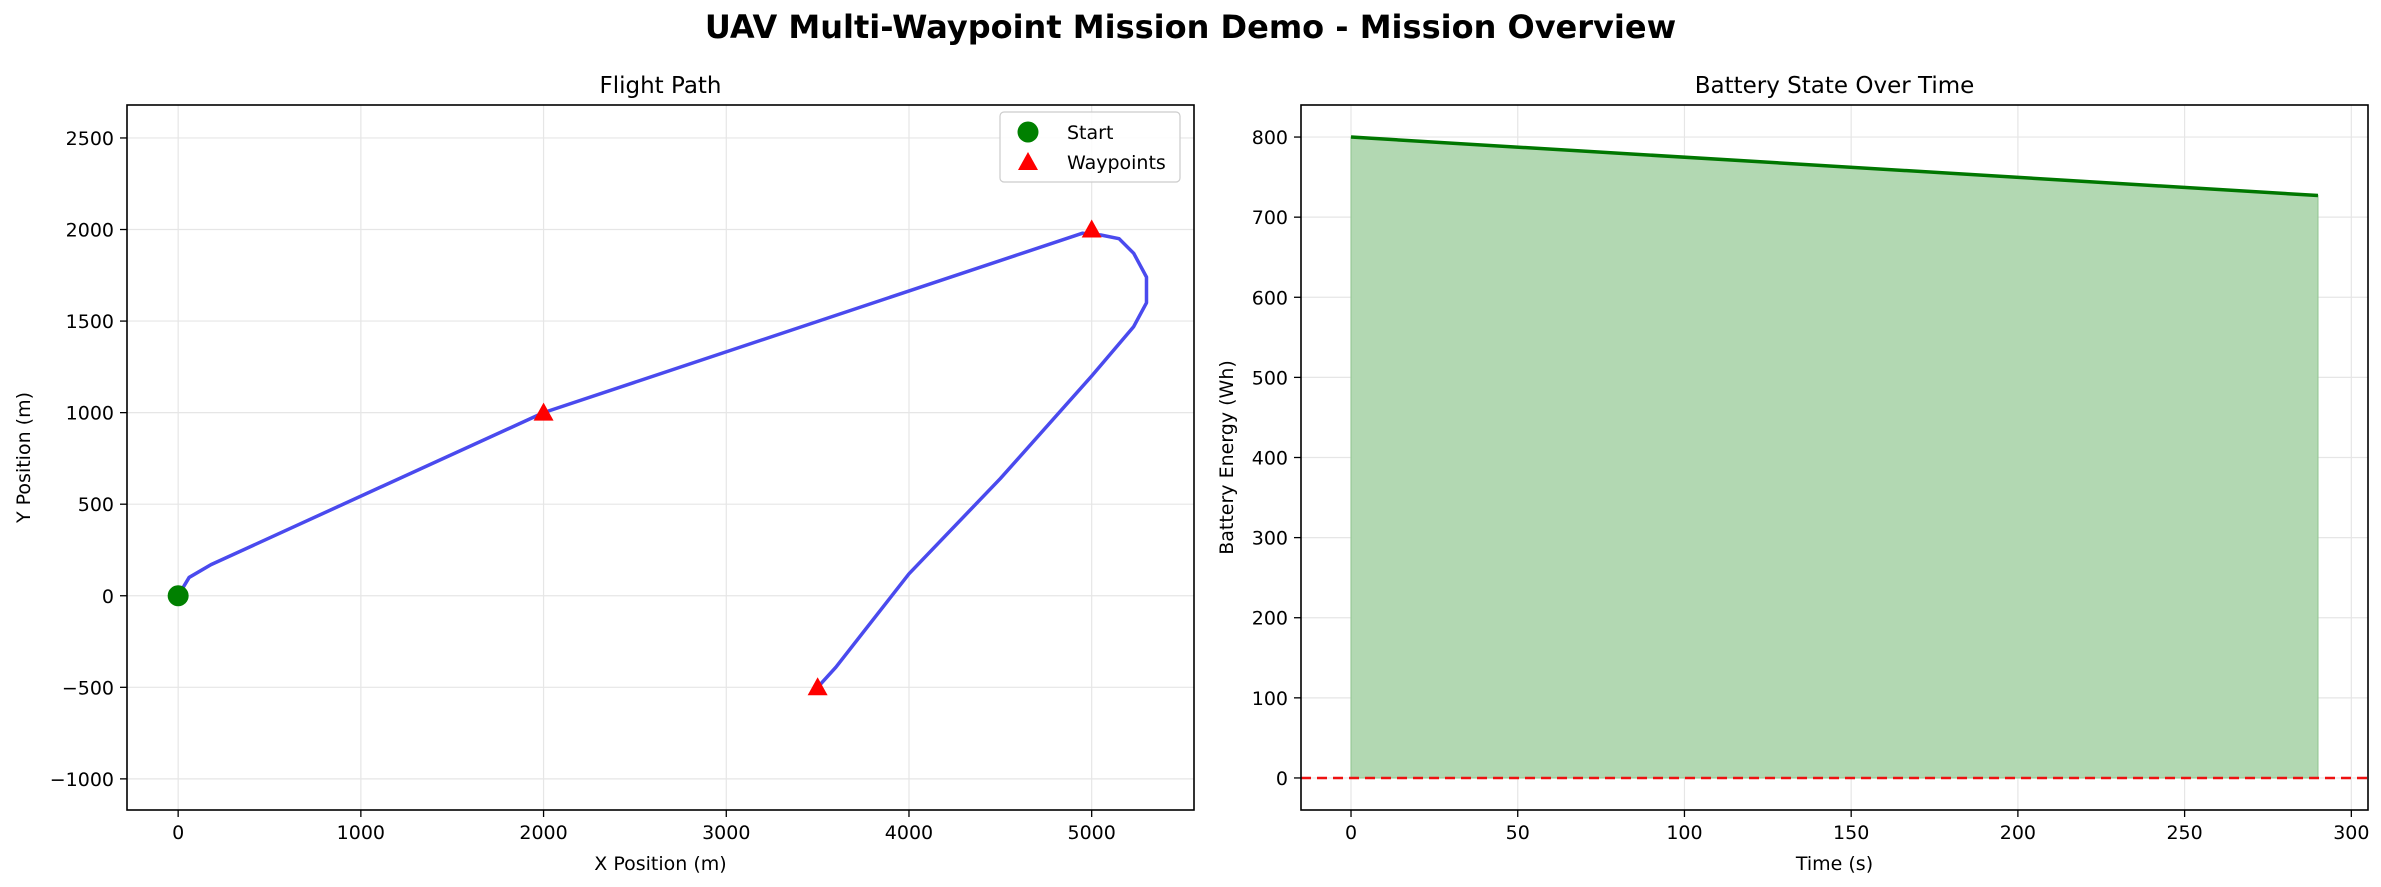 Image resolution: width=2381 pixels, height=887 pixels. I want to click on x-axis-label: Time (s), so click(1834, 864).